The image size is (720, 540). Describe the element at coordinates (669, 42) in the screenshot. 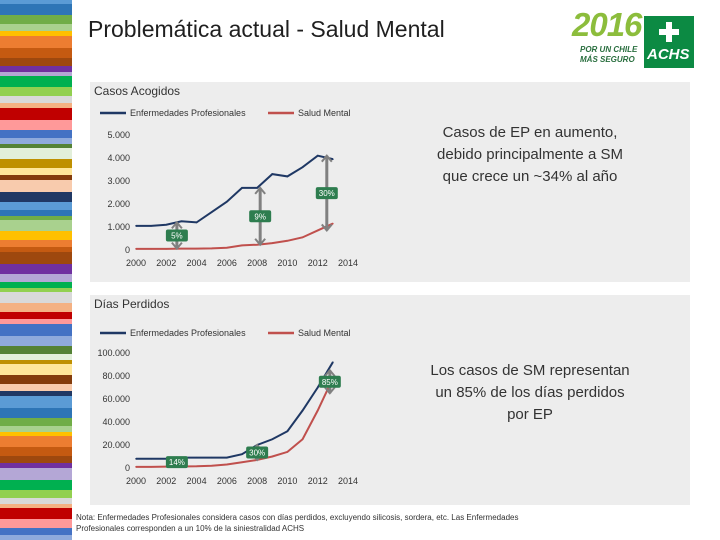

I see `achs-badge: ACHS` at that location.